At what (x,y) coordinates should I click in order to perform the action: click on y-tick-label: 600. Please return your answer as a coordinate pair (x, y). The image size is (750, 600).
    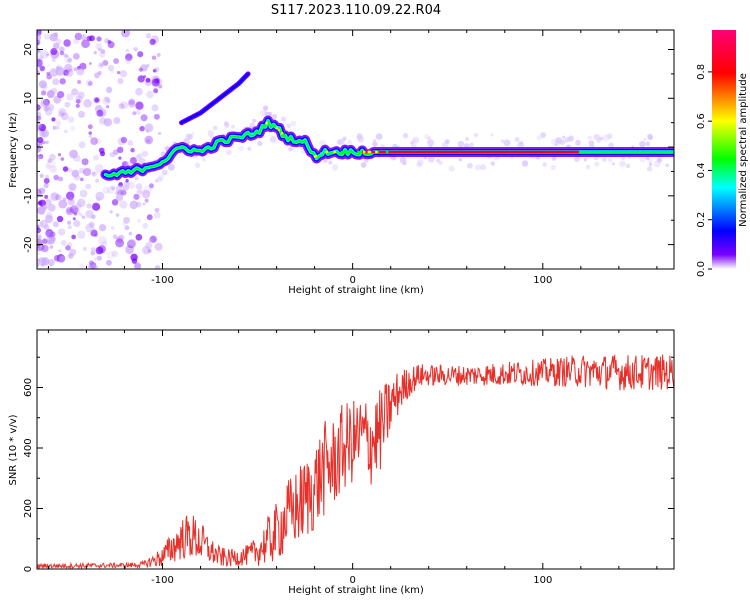
    Looking at the image, I should click on (28, 387).